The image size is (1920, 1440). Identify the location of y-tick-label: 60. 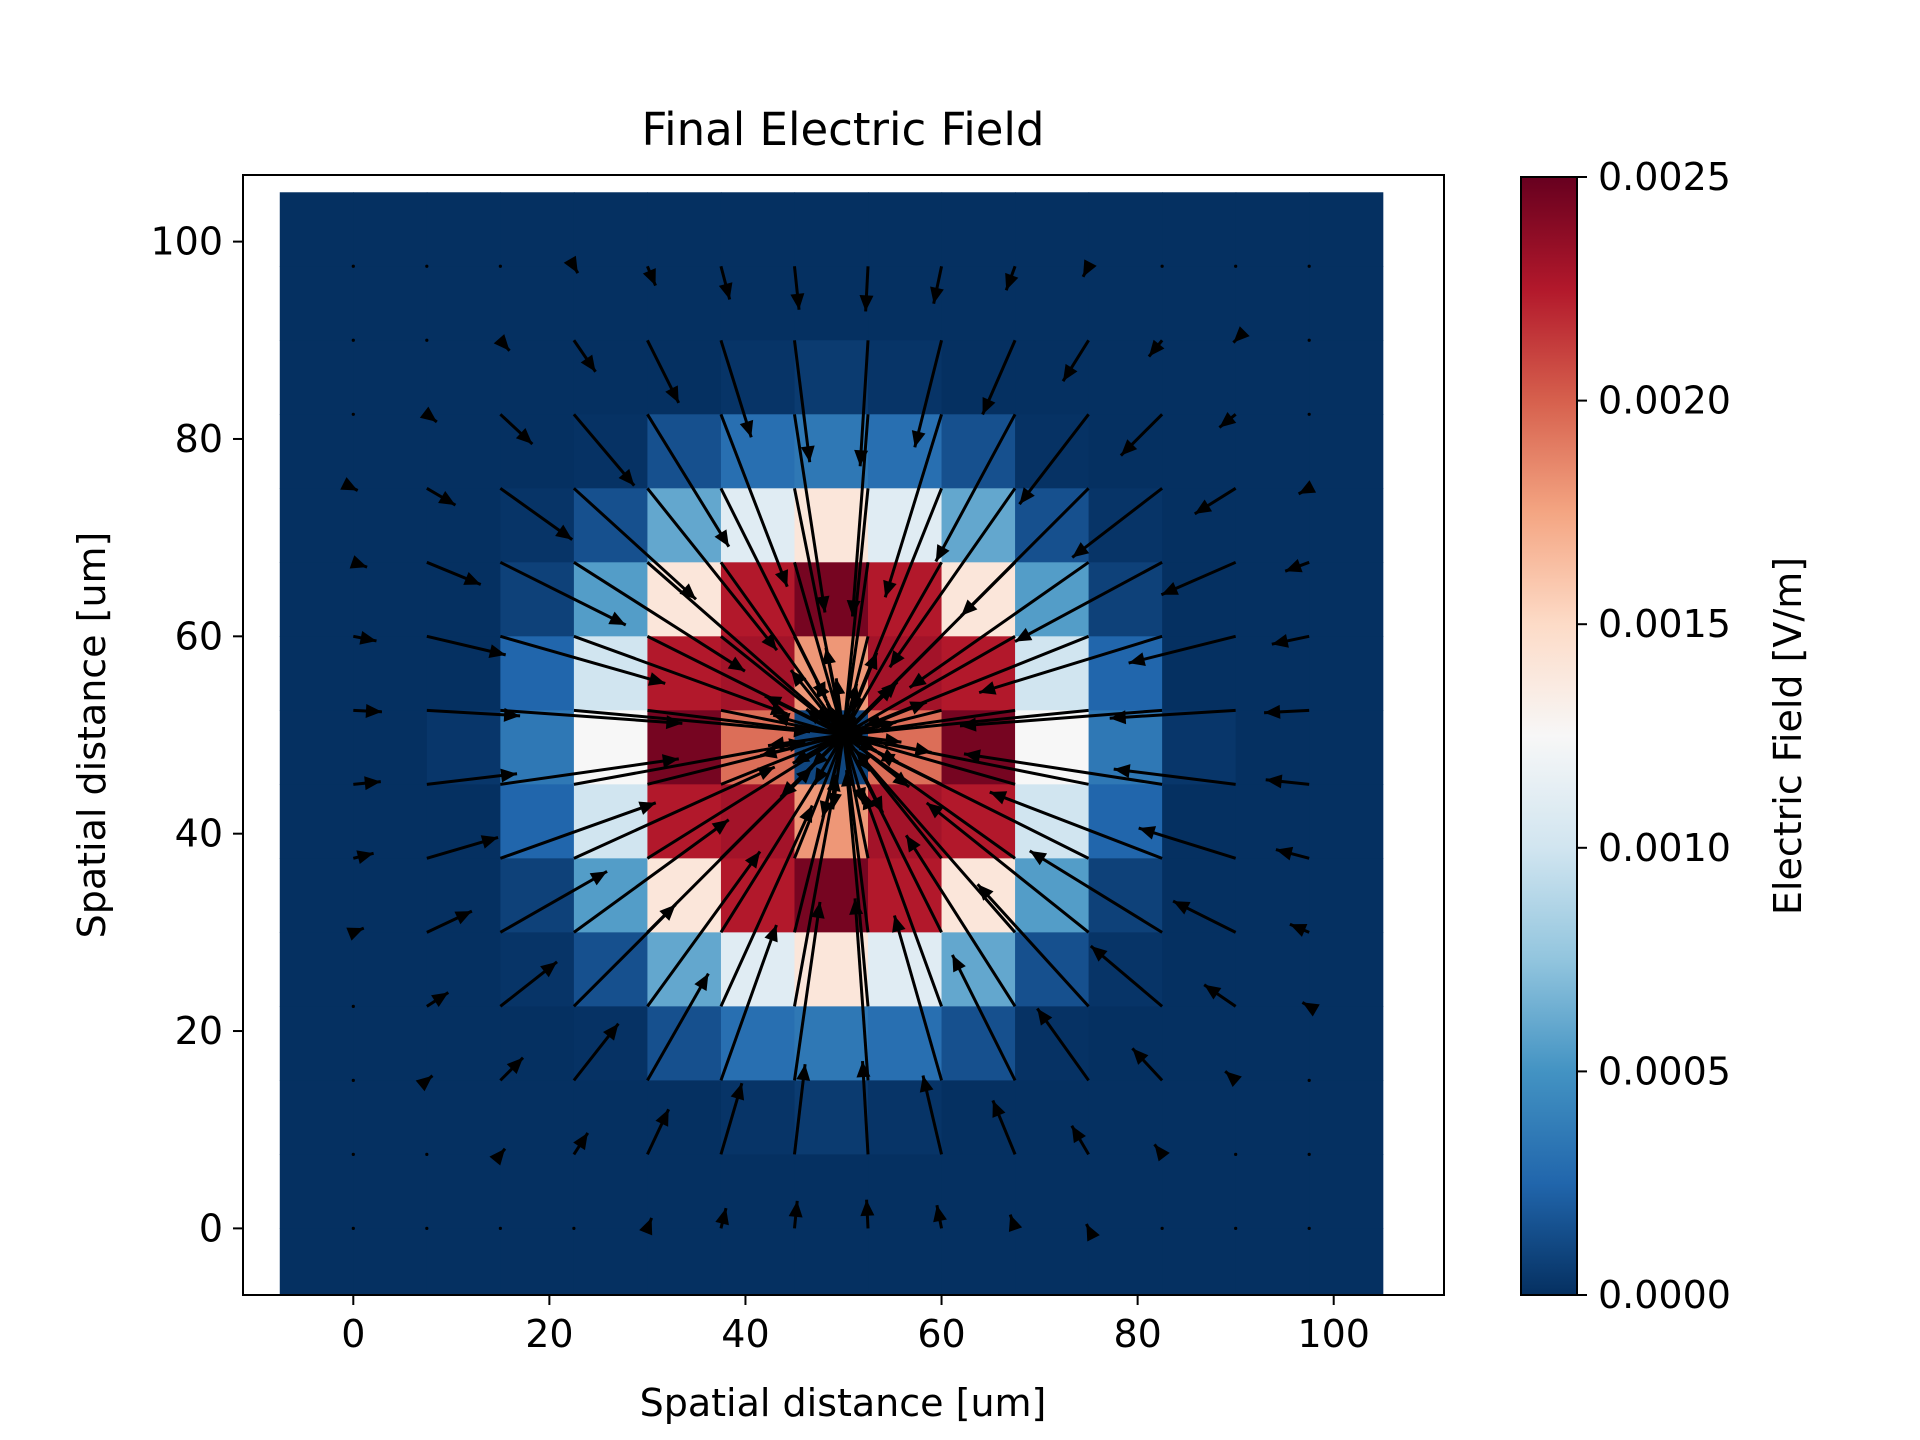
(199, 636).